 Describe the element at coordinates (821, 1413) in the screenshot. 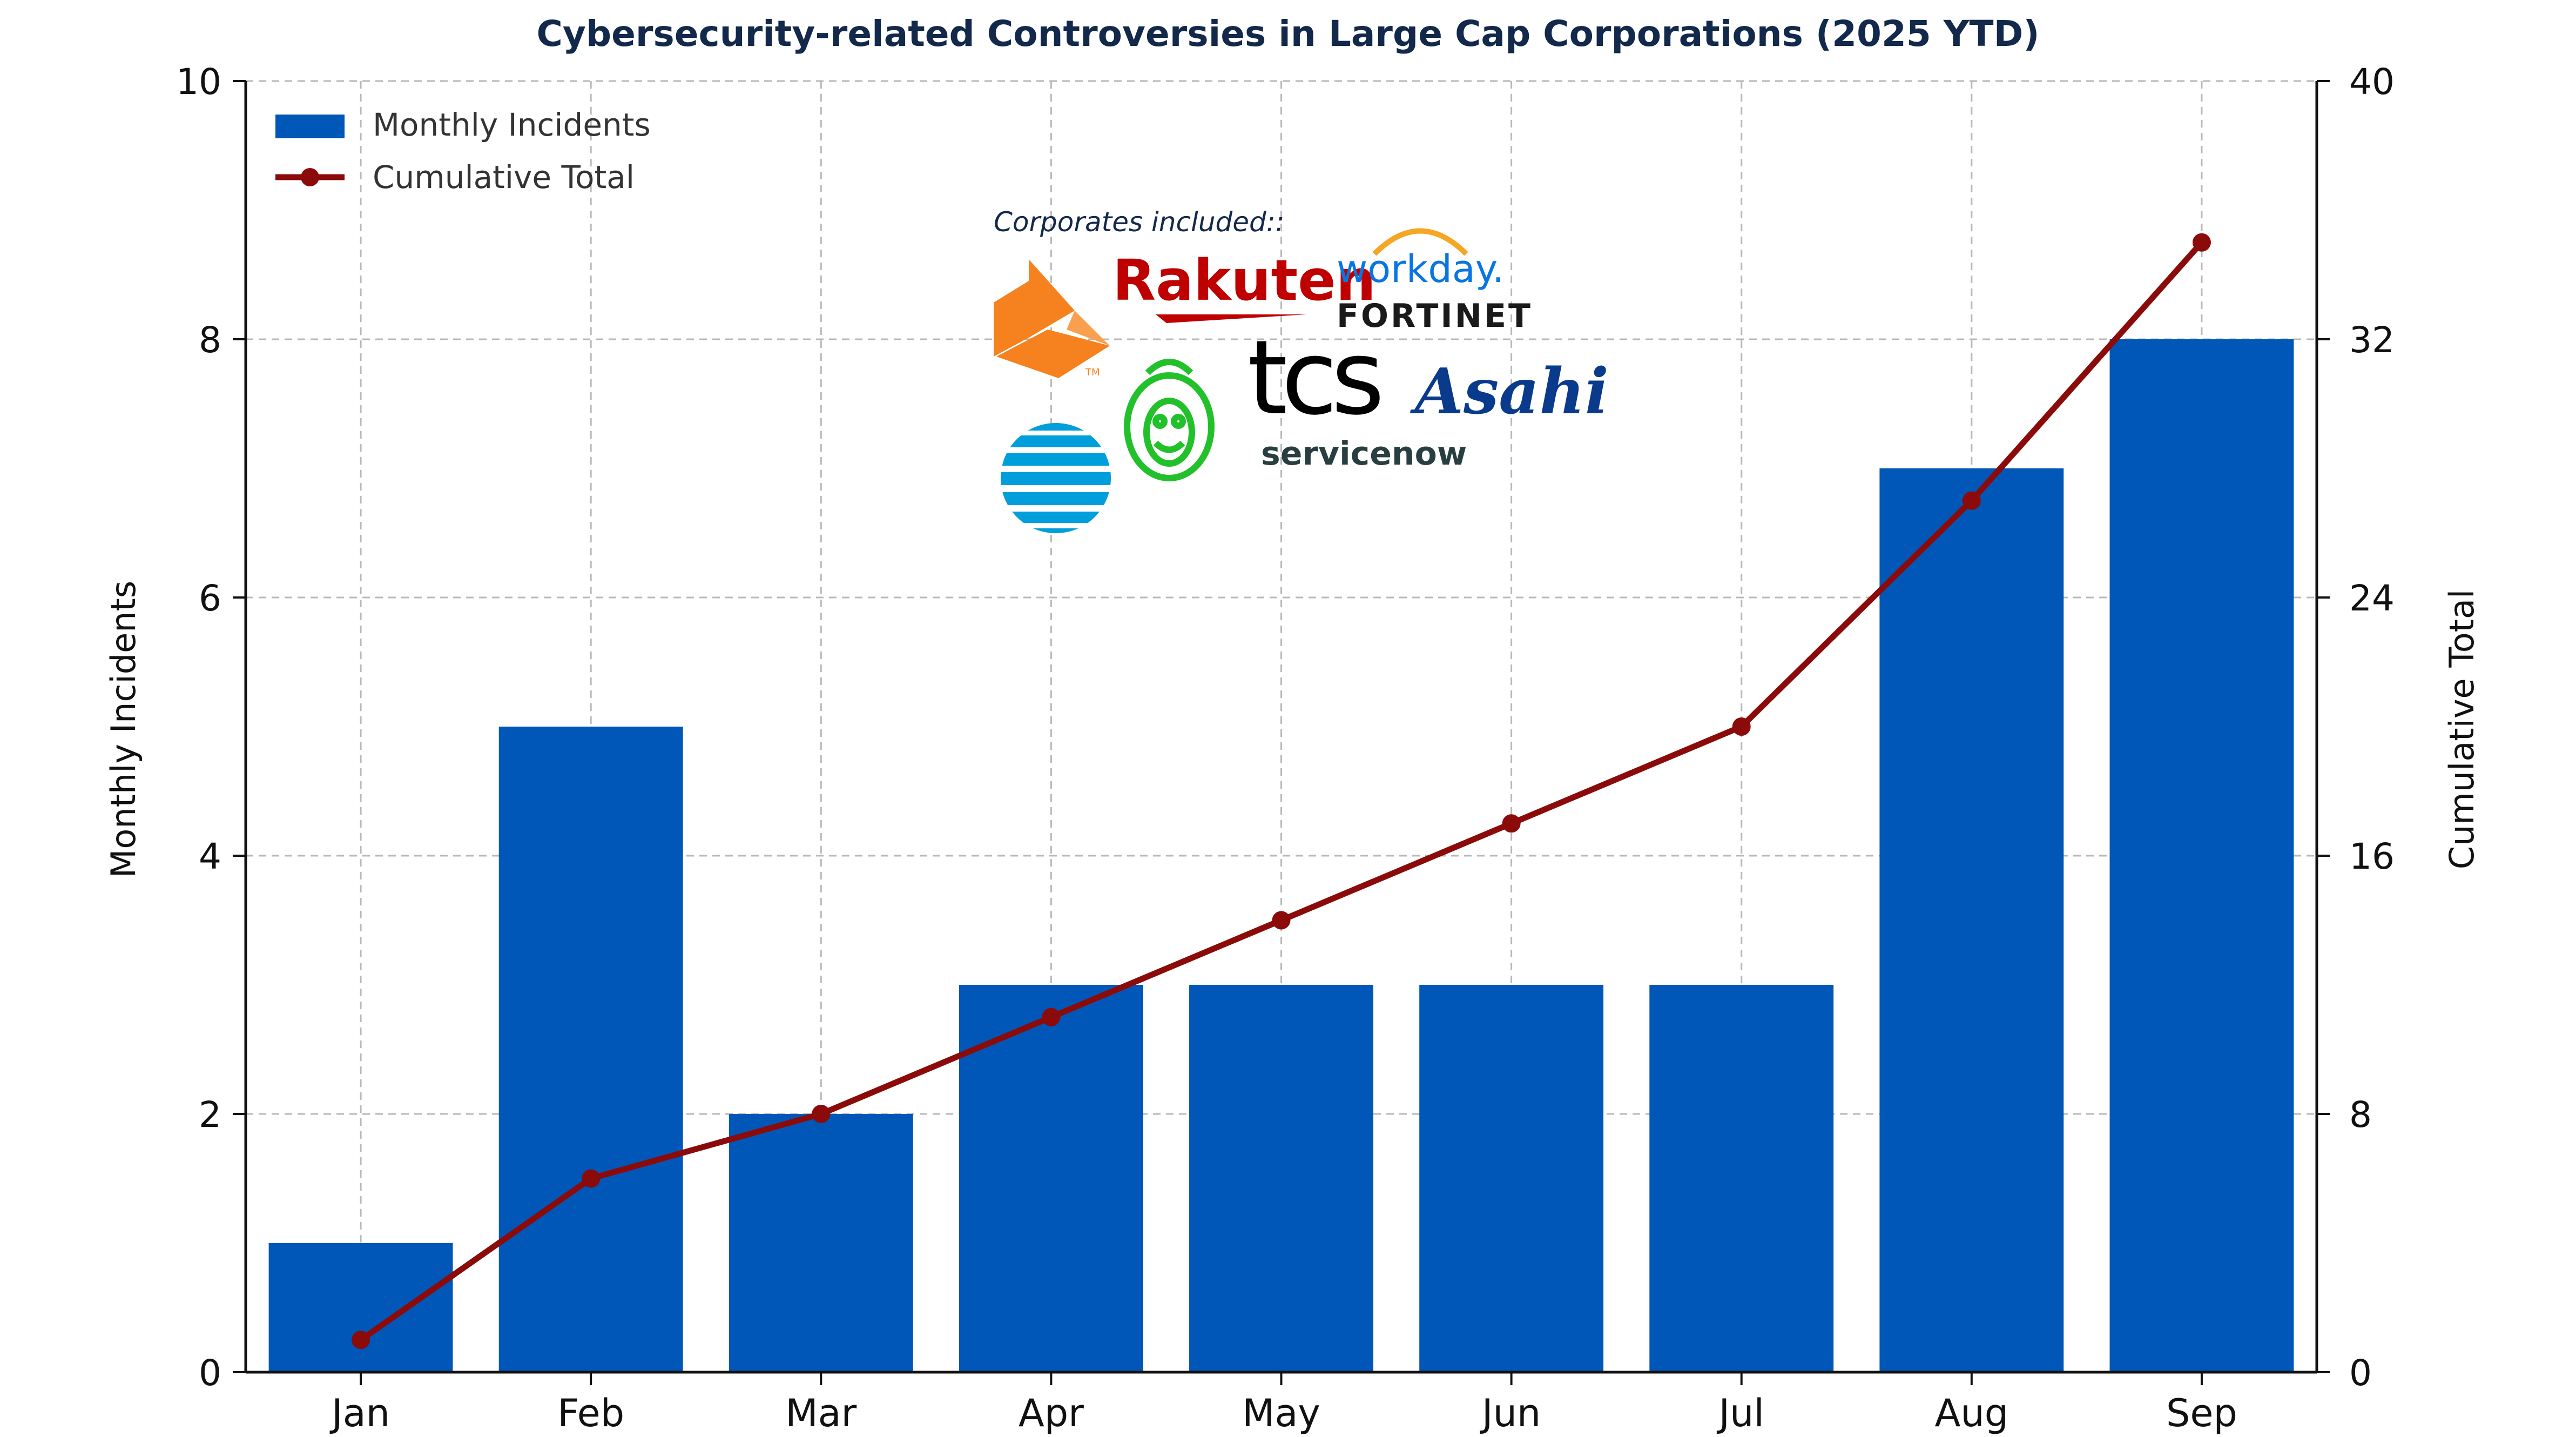

I see `x-tick-label: Mar` at that location.